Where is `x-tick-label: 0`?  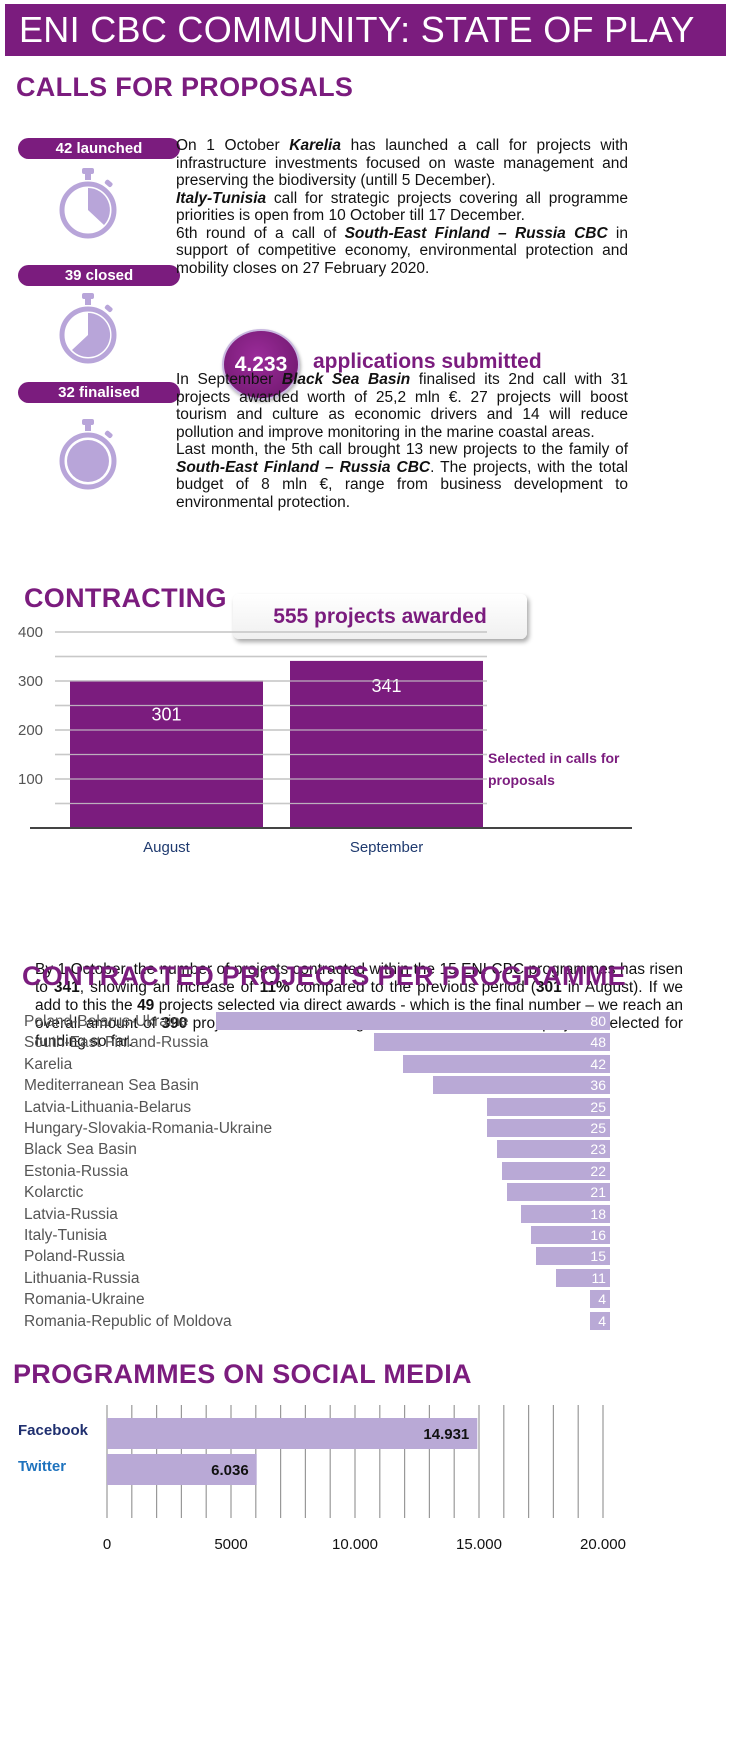
x-tick-label: 0 is located at coordinates (107, 1544).